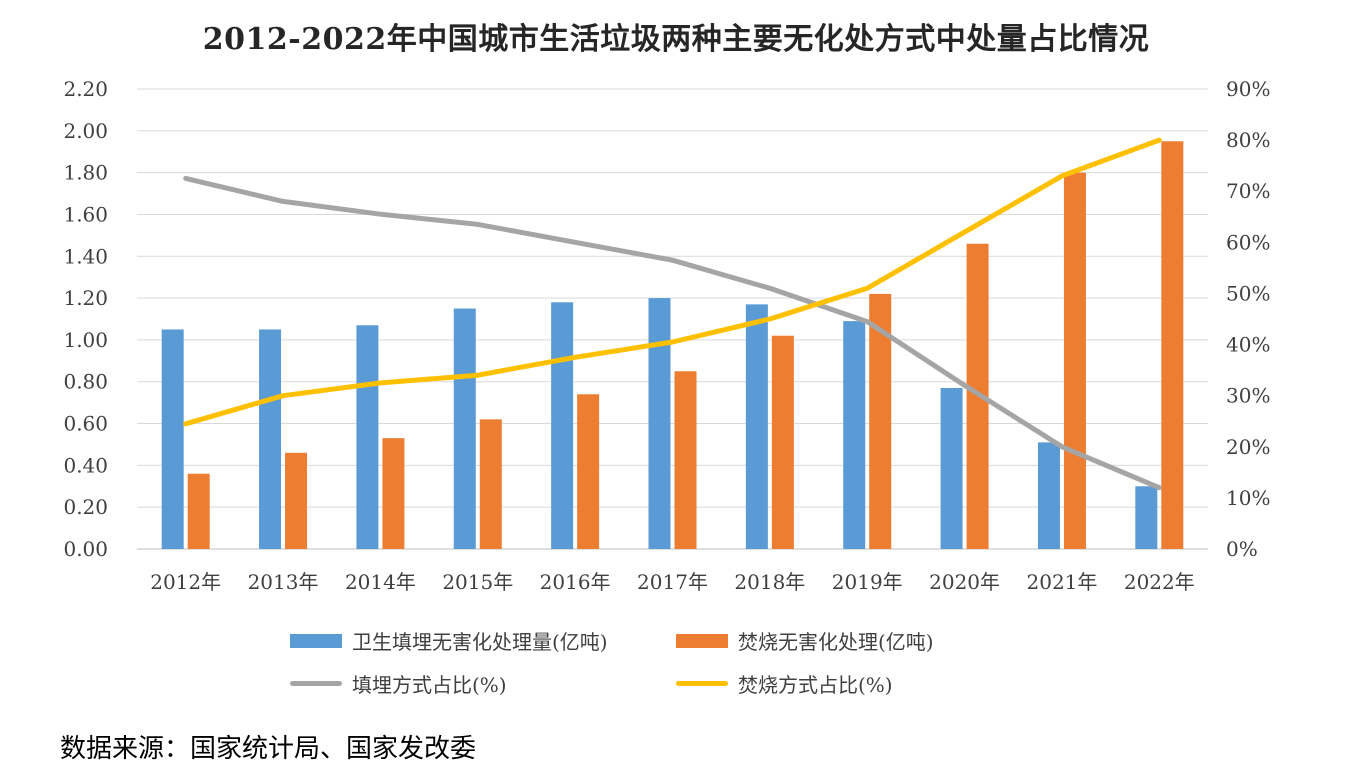 The image size is (1352, 782). Describe the element at coordinates (702, 683) in the screenshot. I see `legend-swatch-yellow` at that location.